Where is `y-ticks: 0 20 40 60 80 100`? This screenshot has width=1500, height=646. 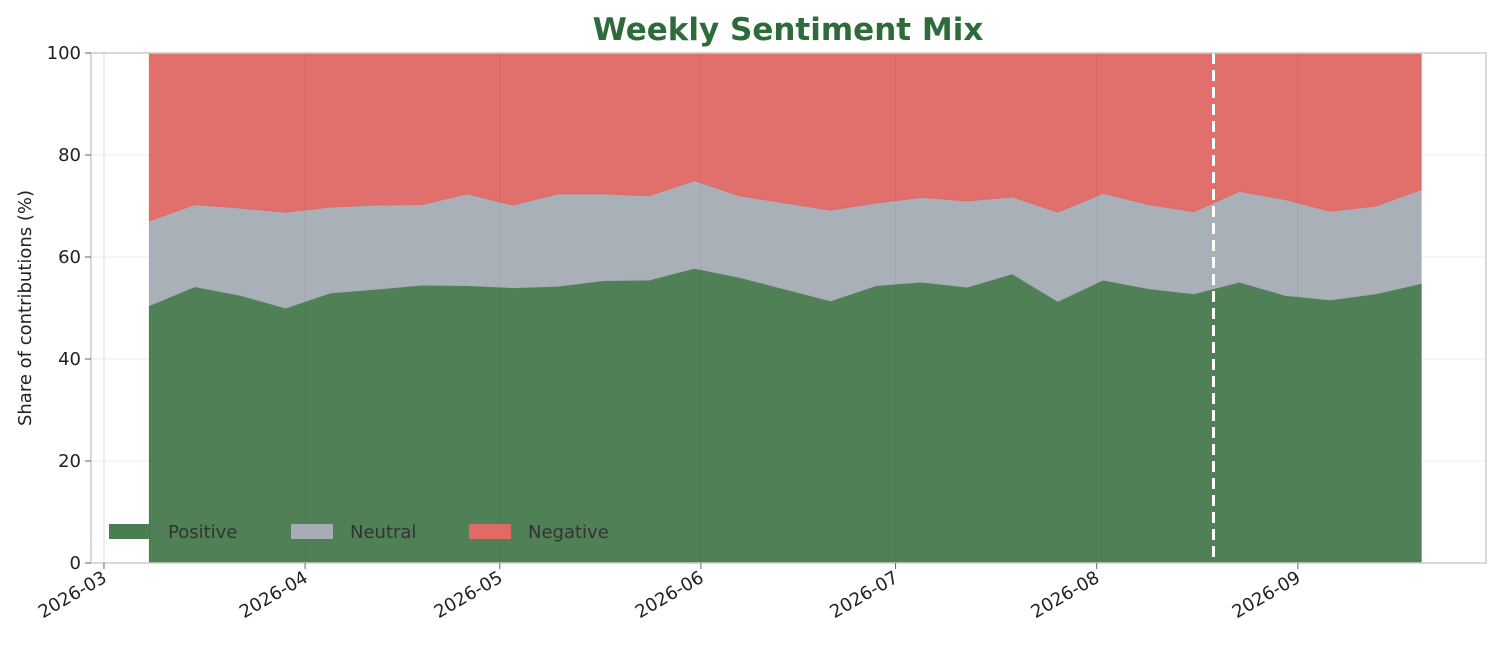 y-ticks: 0 20 40 60 80 100 is located at coordinates (69, 308).